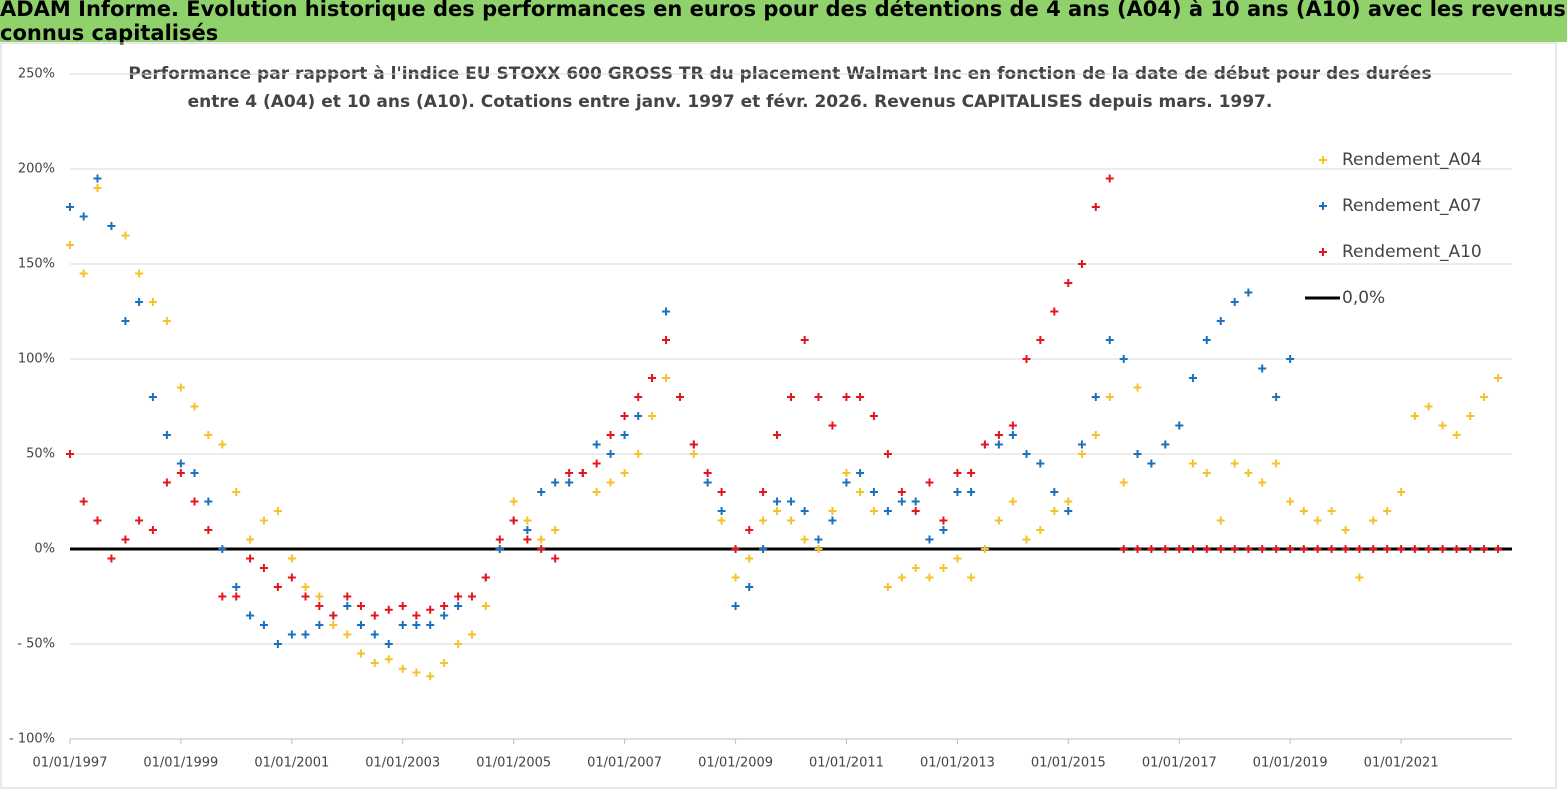 This screenshot has width=1567, height=790. Describe the element at coordinates (70, 763) in the screenshot. I see `x-tick-label: 01/01/1997` at that location.